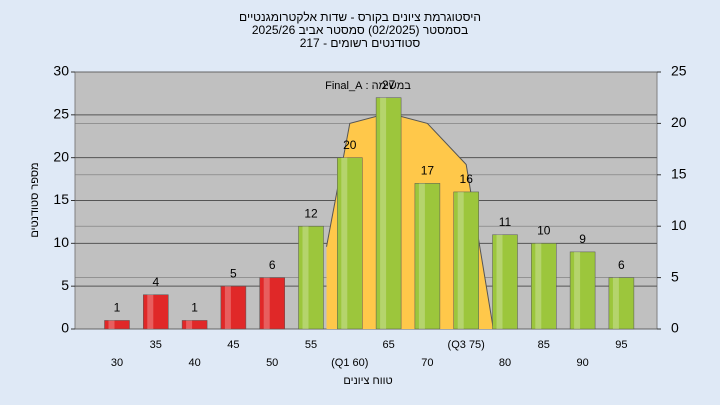  I want to click on y-tick-label: 20, so click(61, 156).